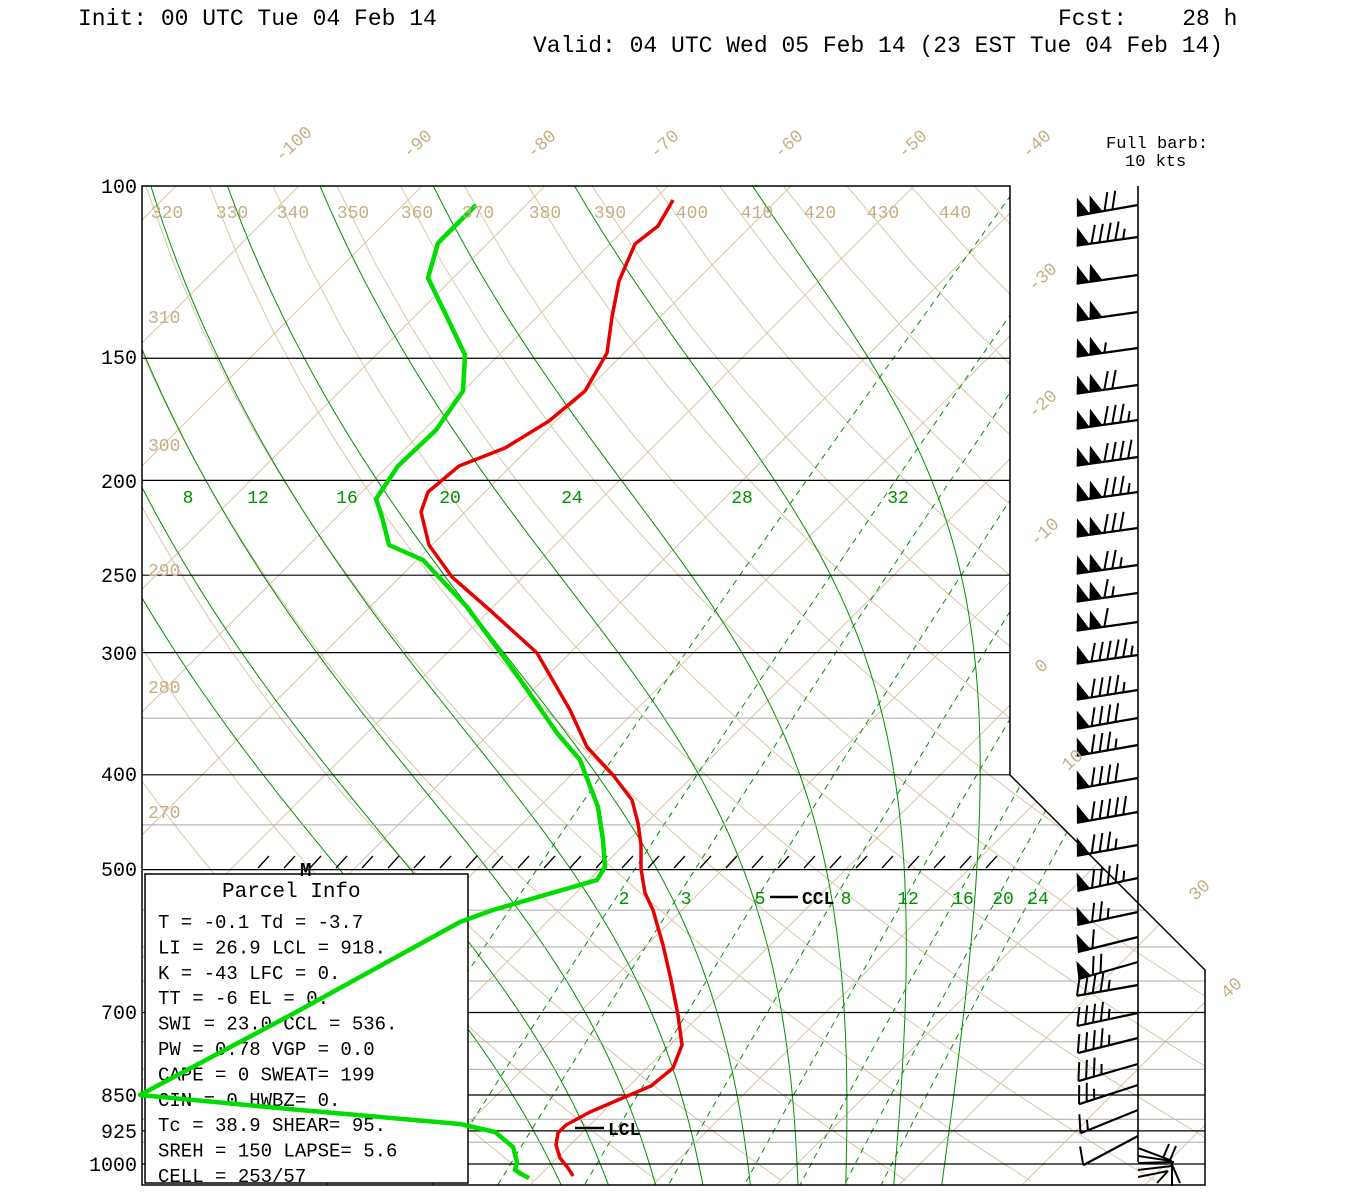 The width and height of the screenshot is (1350, 1200). What do you see at coordinates (164, 447) in the screenshot?
I see `dry-adiabat-label: 300` at bounding box center [164, 447].